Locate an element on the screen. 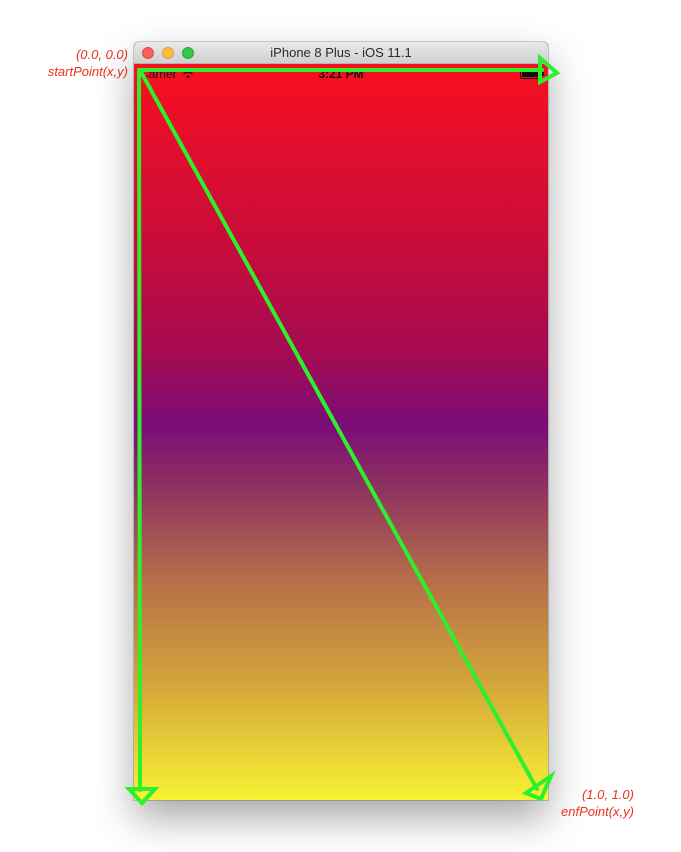  battery-icon is located at coordinates (532, 74).